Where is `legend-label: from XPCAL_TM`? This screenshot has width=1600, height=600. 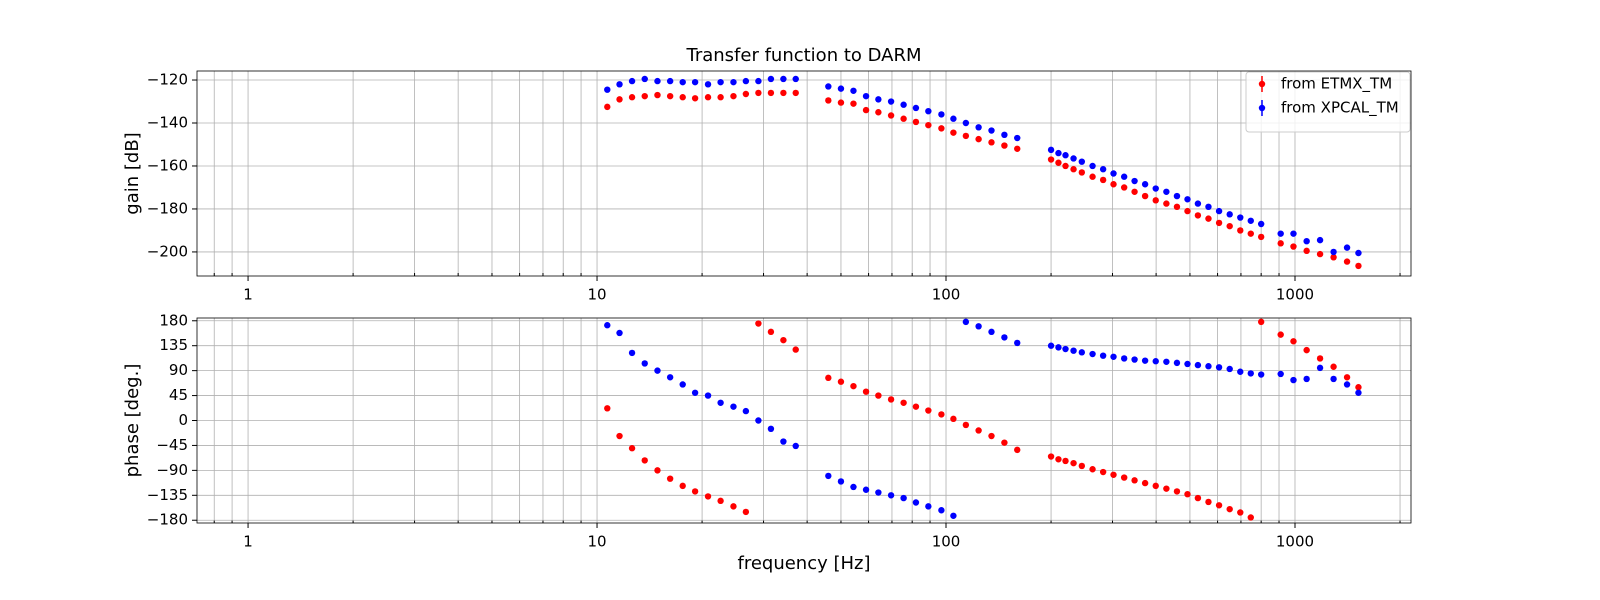 legend-label: from XPCAL_TM is located at coordinates (1340, 108).